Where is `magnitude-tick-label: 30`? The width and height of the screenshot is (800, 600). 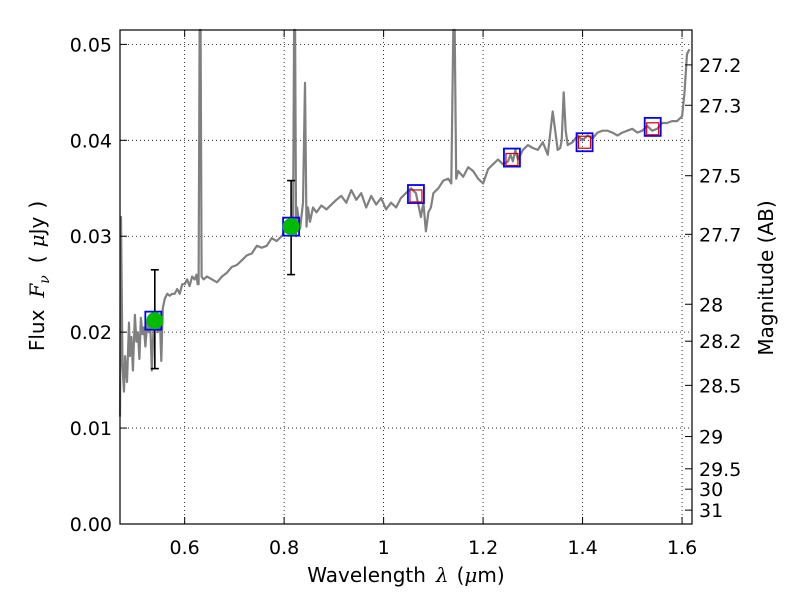 magnitude-tick-label: 30 is located at coordinates (711, 490).